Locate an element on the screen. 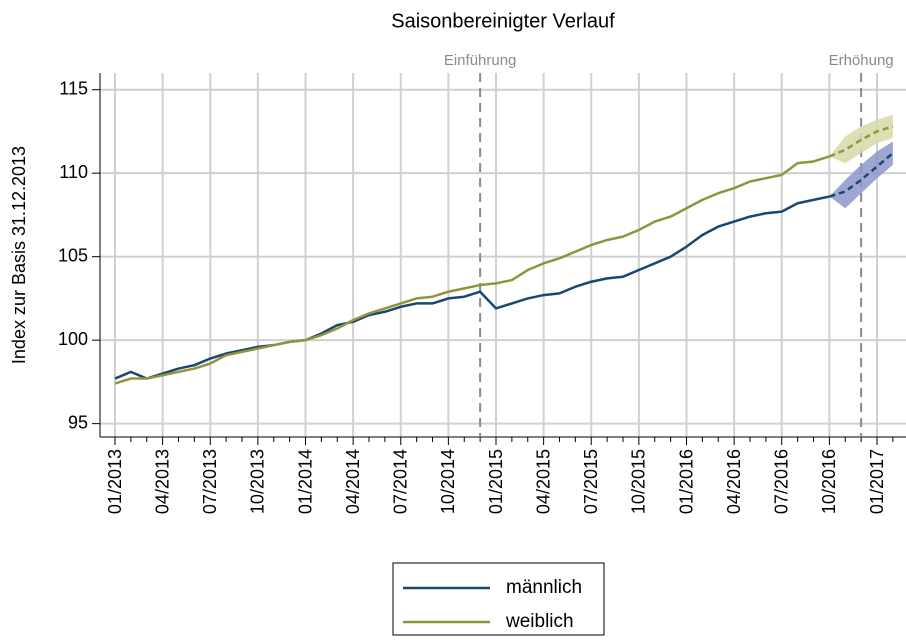  x-tick-label: 04/2015 is located at coordinates (543, 481).